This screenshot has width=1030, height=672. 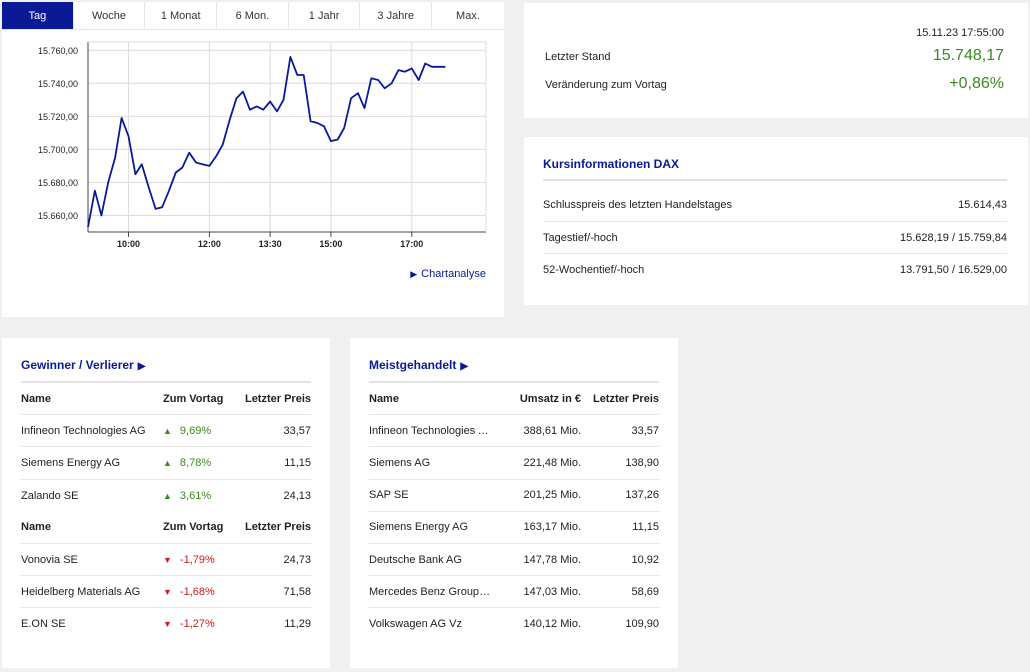 I want to click on row-price: 71,58, so click(x=297, y=591).